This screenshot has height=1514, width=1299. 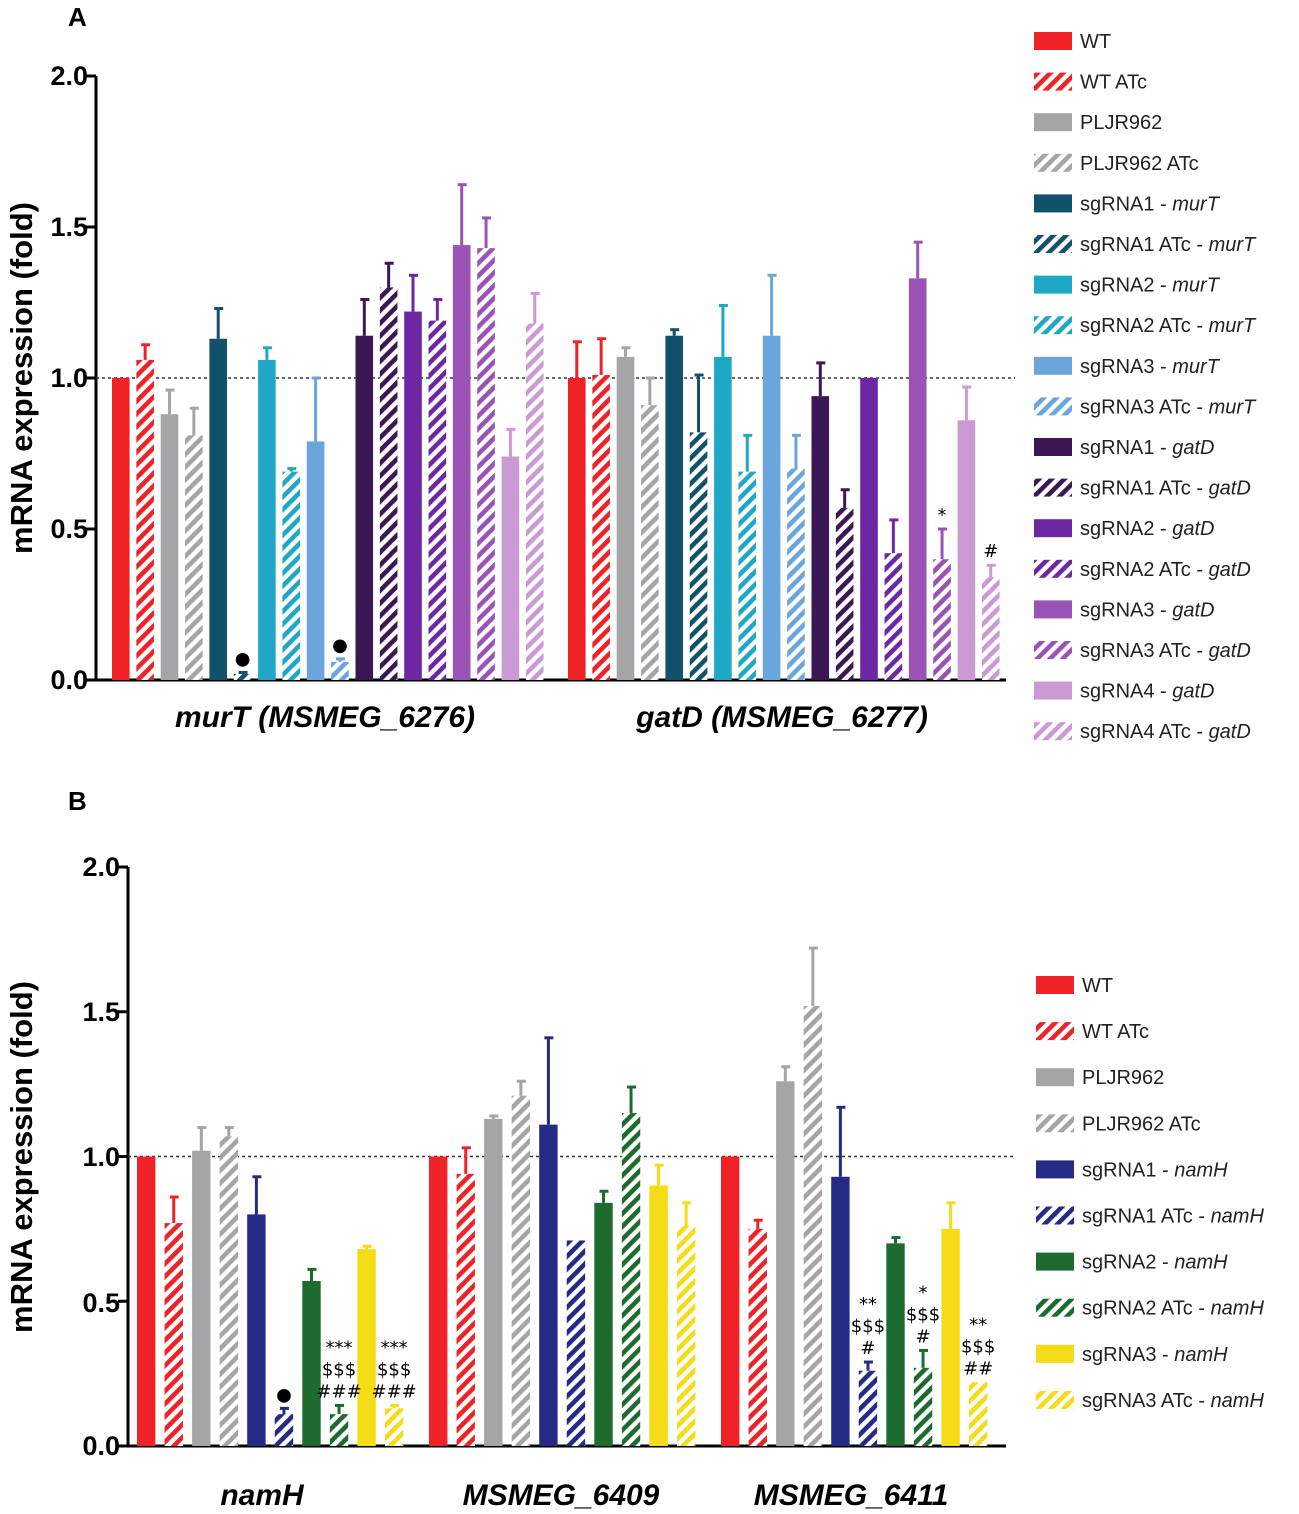 I want to click on legend-item: WT ATc, so click(x=1092, y=1032).